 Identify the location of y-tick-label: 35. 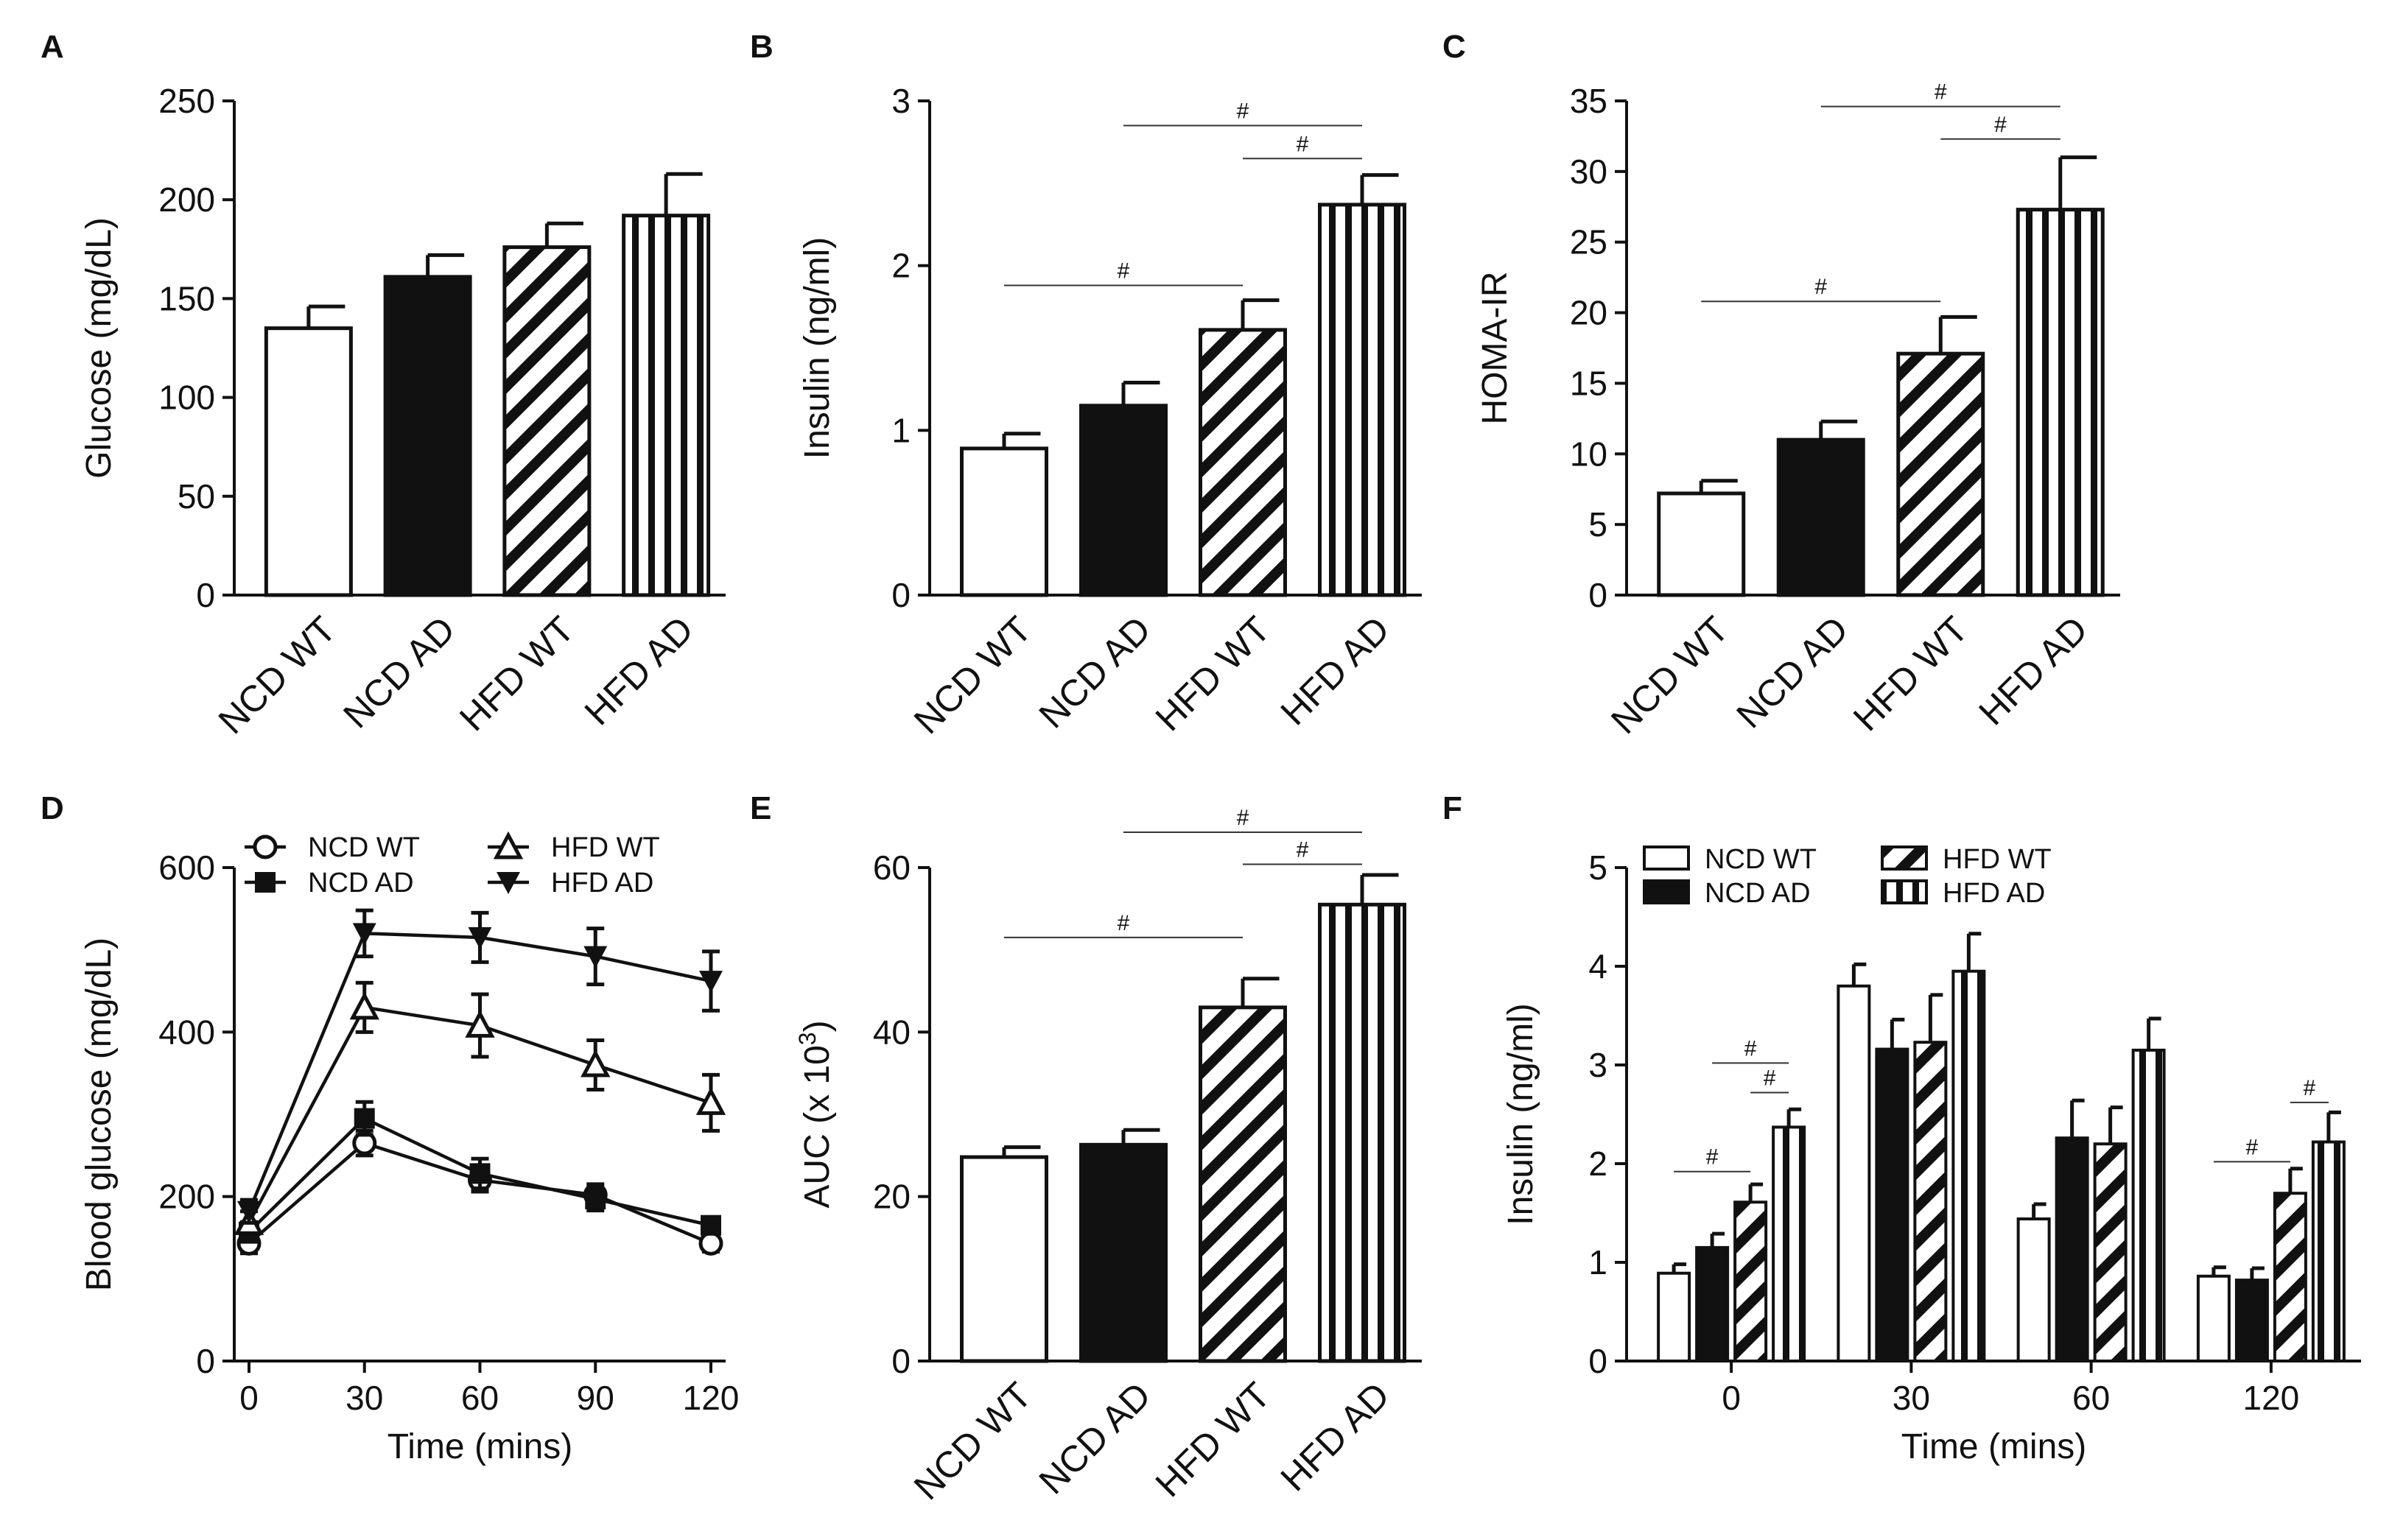
(1588, 101).